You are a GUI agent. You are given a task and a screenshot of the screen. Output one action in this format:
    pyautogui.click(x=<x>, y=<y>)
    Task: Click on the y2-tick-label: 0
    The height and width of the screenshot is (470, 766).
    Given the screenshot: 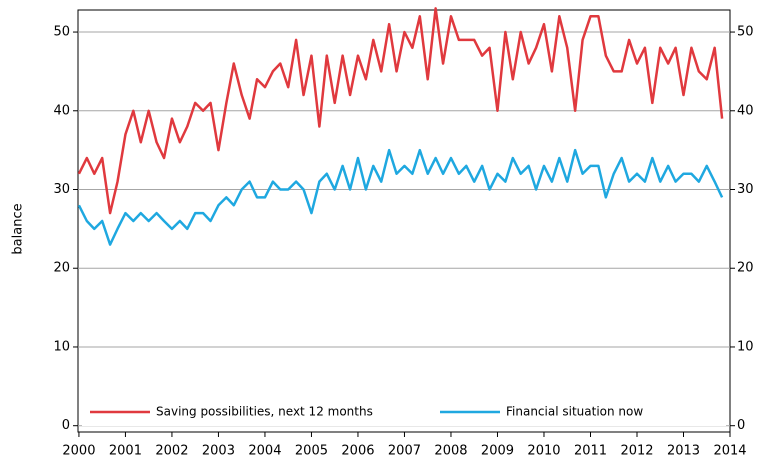 What is the action you would take?
    pyautogui.click(x=741, y=425)
    